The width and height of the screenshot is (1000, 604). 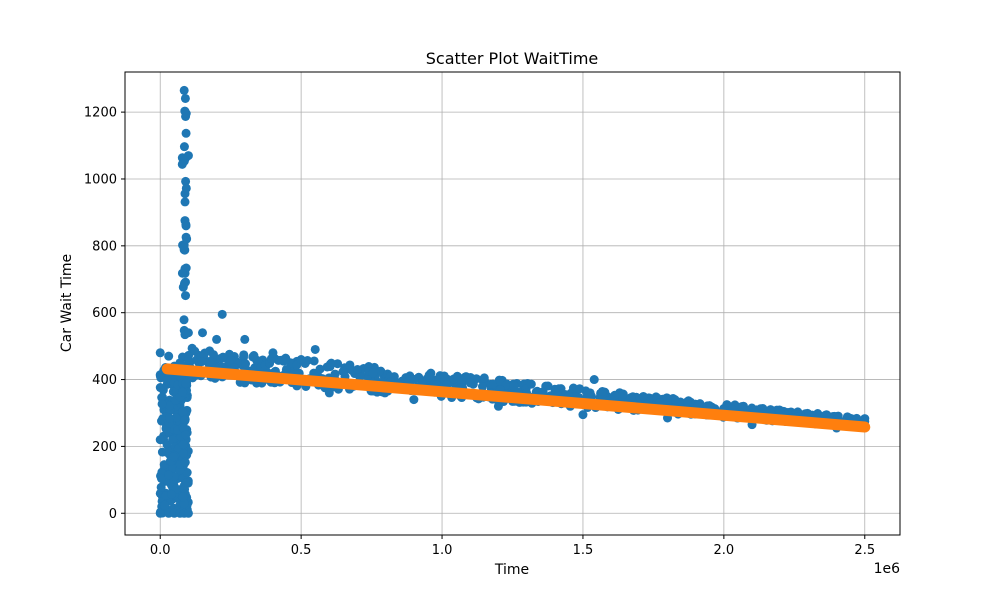 I want to click on x-tick-label: 1.5, so click(x=583, y=550).